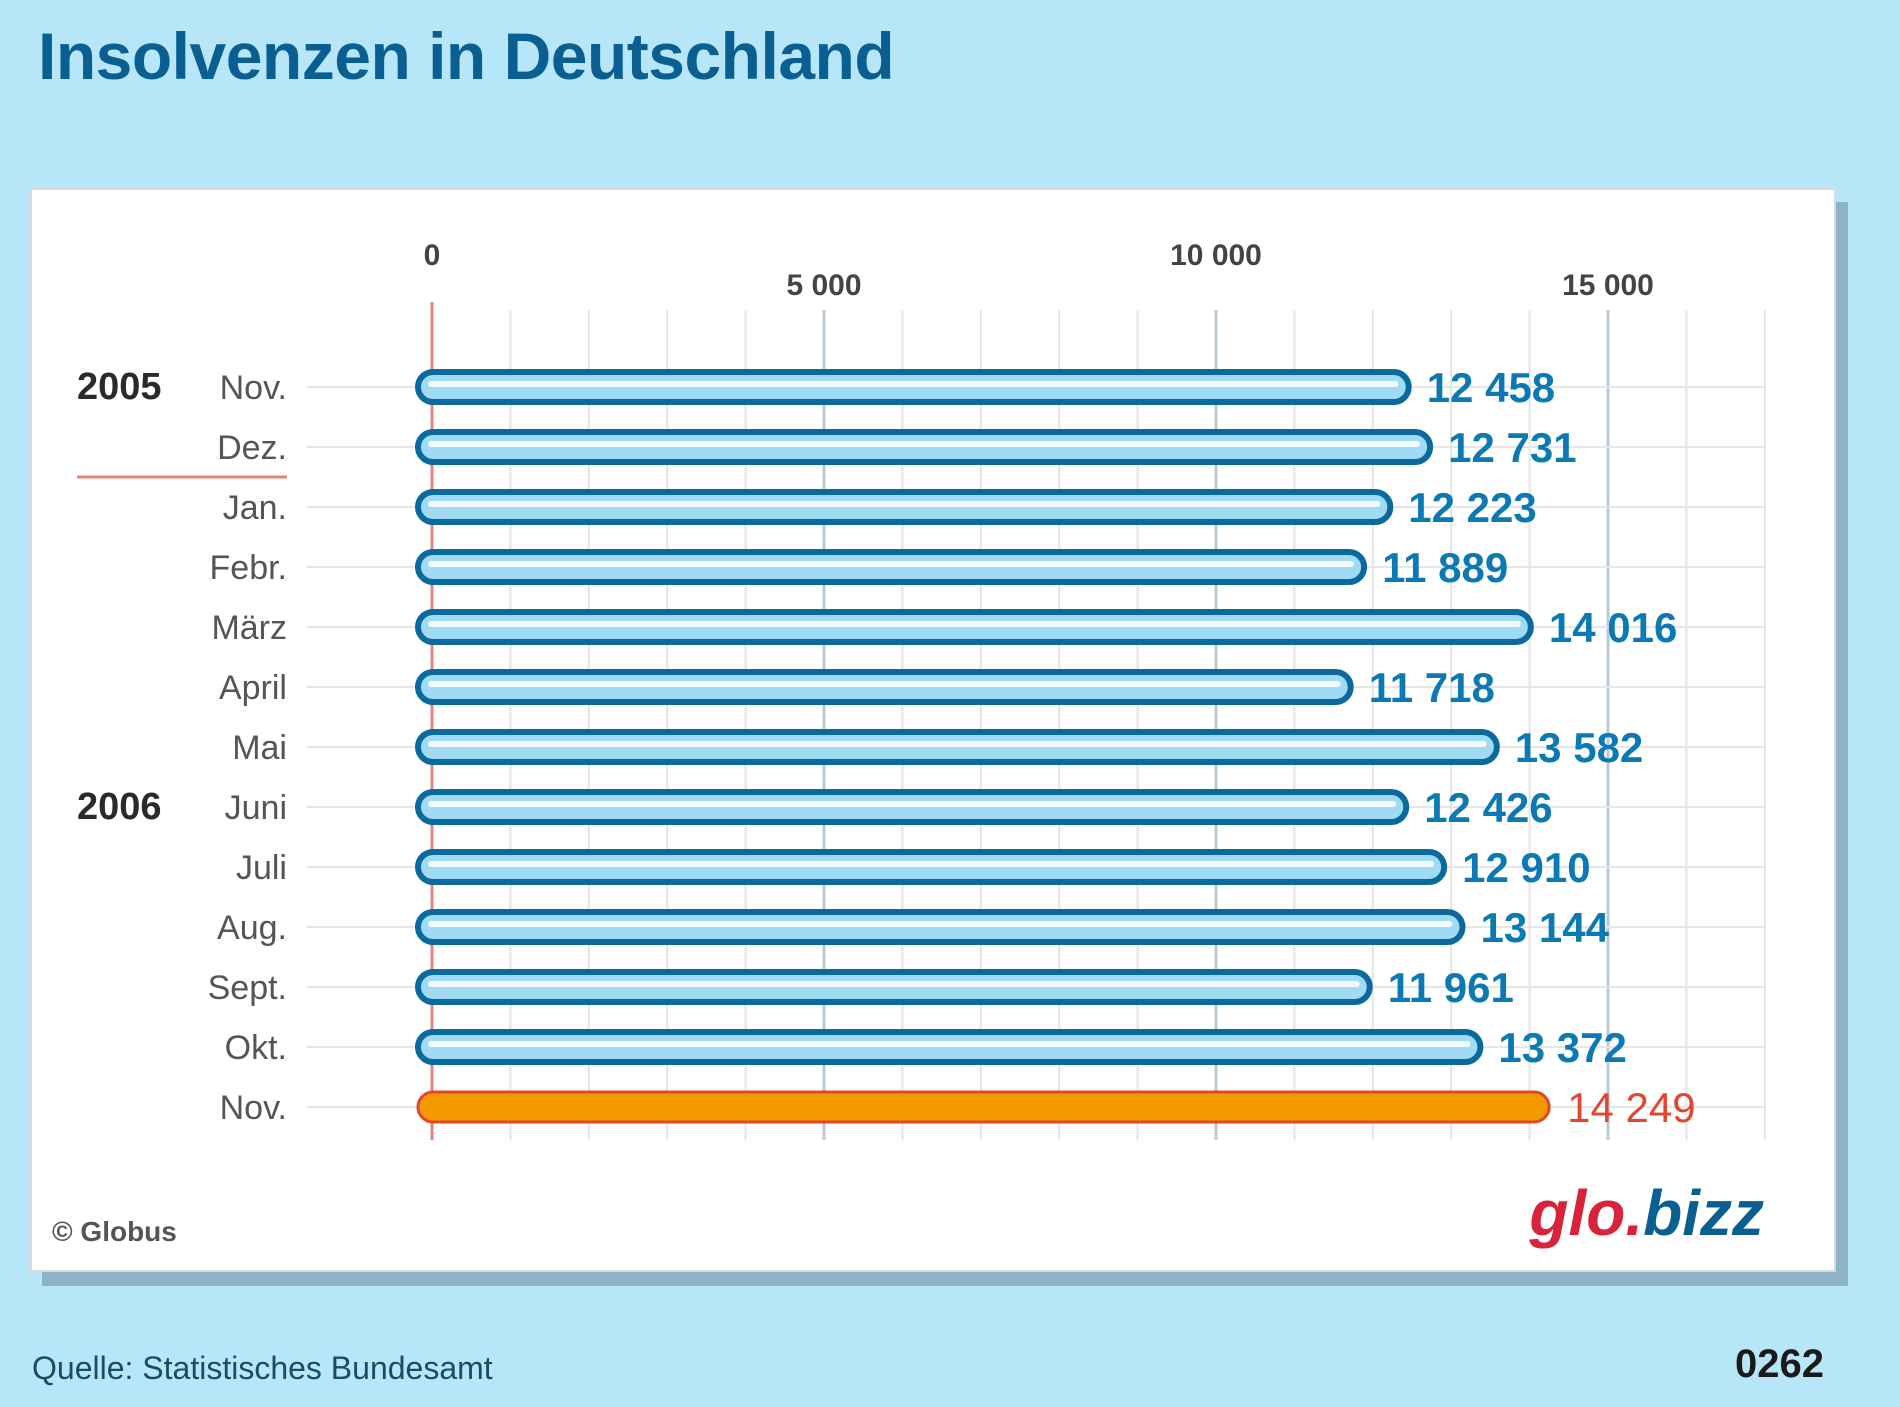 The image size is (1900, 1407). Describe the element at coordinates (823, 285) in the screenshot. I see `x-tick-label: 5 000` at that location.